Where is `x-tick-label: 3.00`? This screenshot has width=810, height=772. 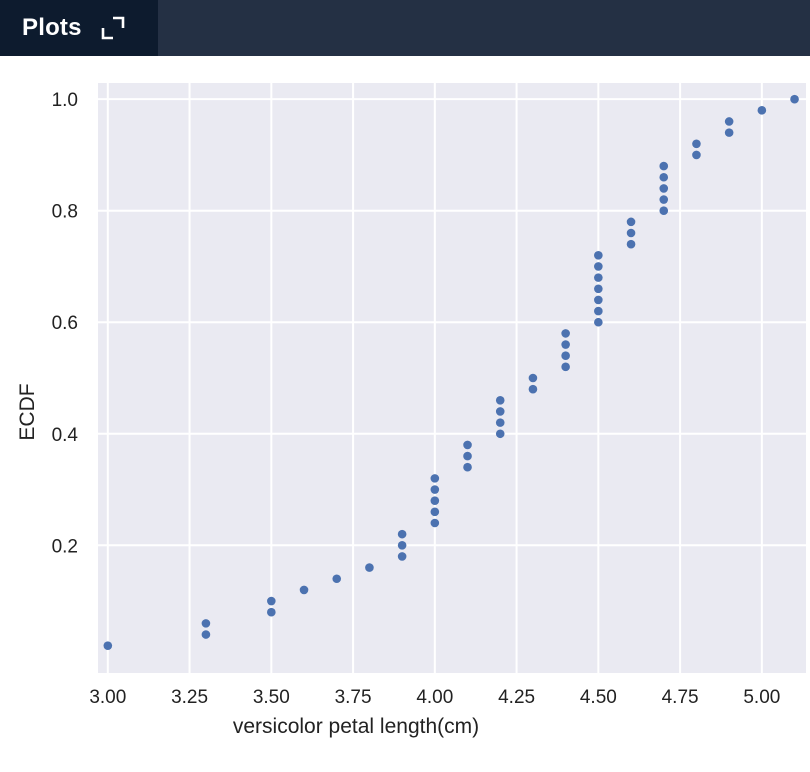 x-tick-label: 3.00 is located at coordinates (107, 697).